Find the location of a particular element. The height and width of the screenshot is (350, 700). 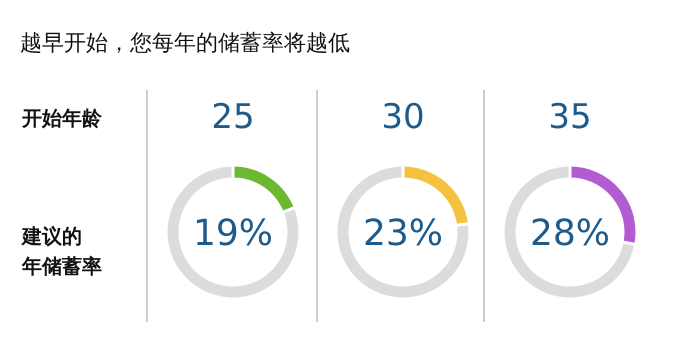

text: 建议的 is located at coordinates (51, 236).